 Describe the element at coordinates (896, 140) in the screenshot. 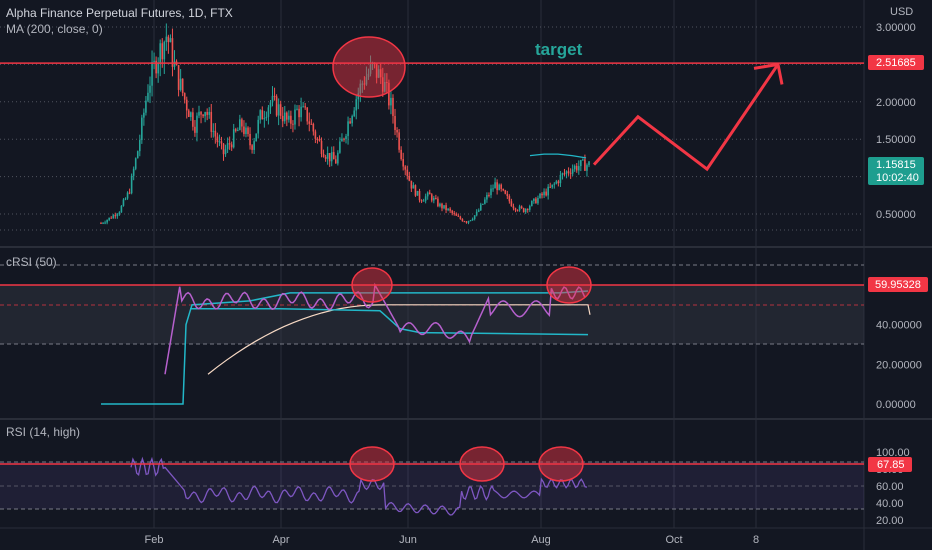

I see `price-tick-label: 1.50000` at that location.